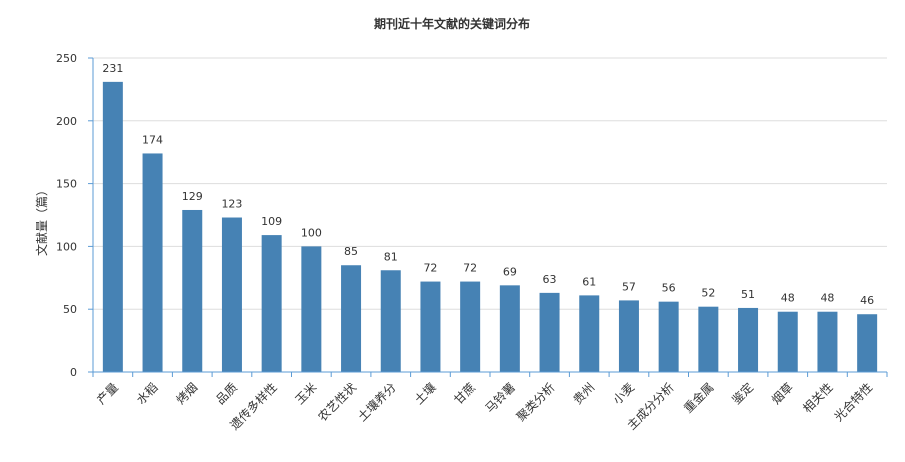 The width and height of the screenshot is (905, 462). What do you see at coordinates (192, 196) in the screenshot?
I see `data-label: 129` at bounding box center [192, 196].